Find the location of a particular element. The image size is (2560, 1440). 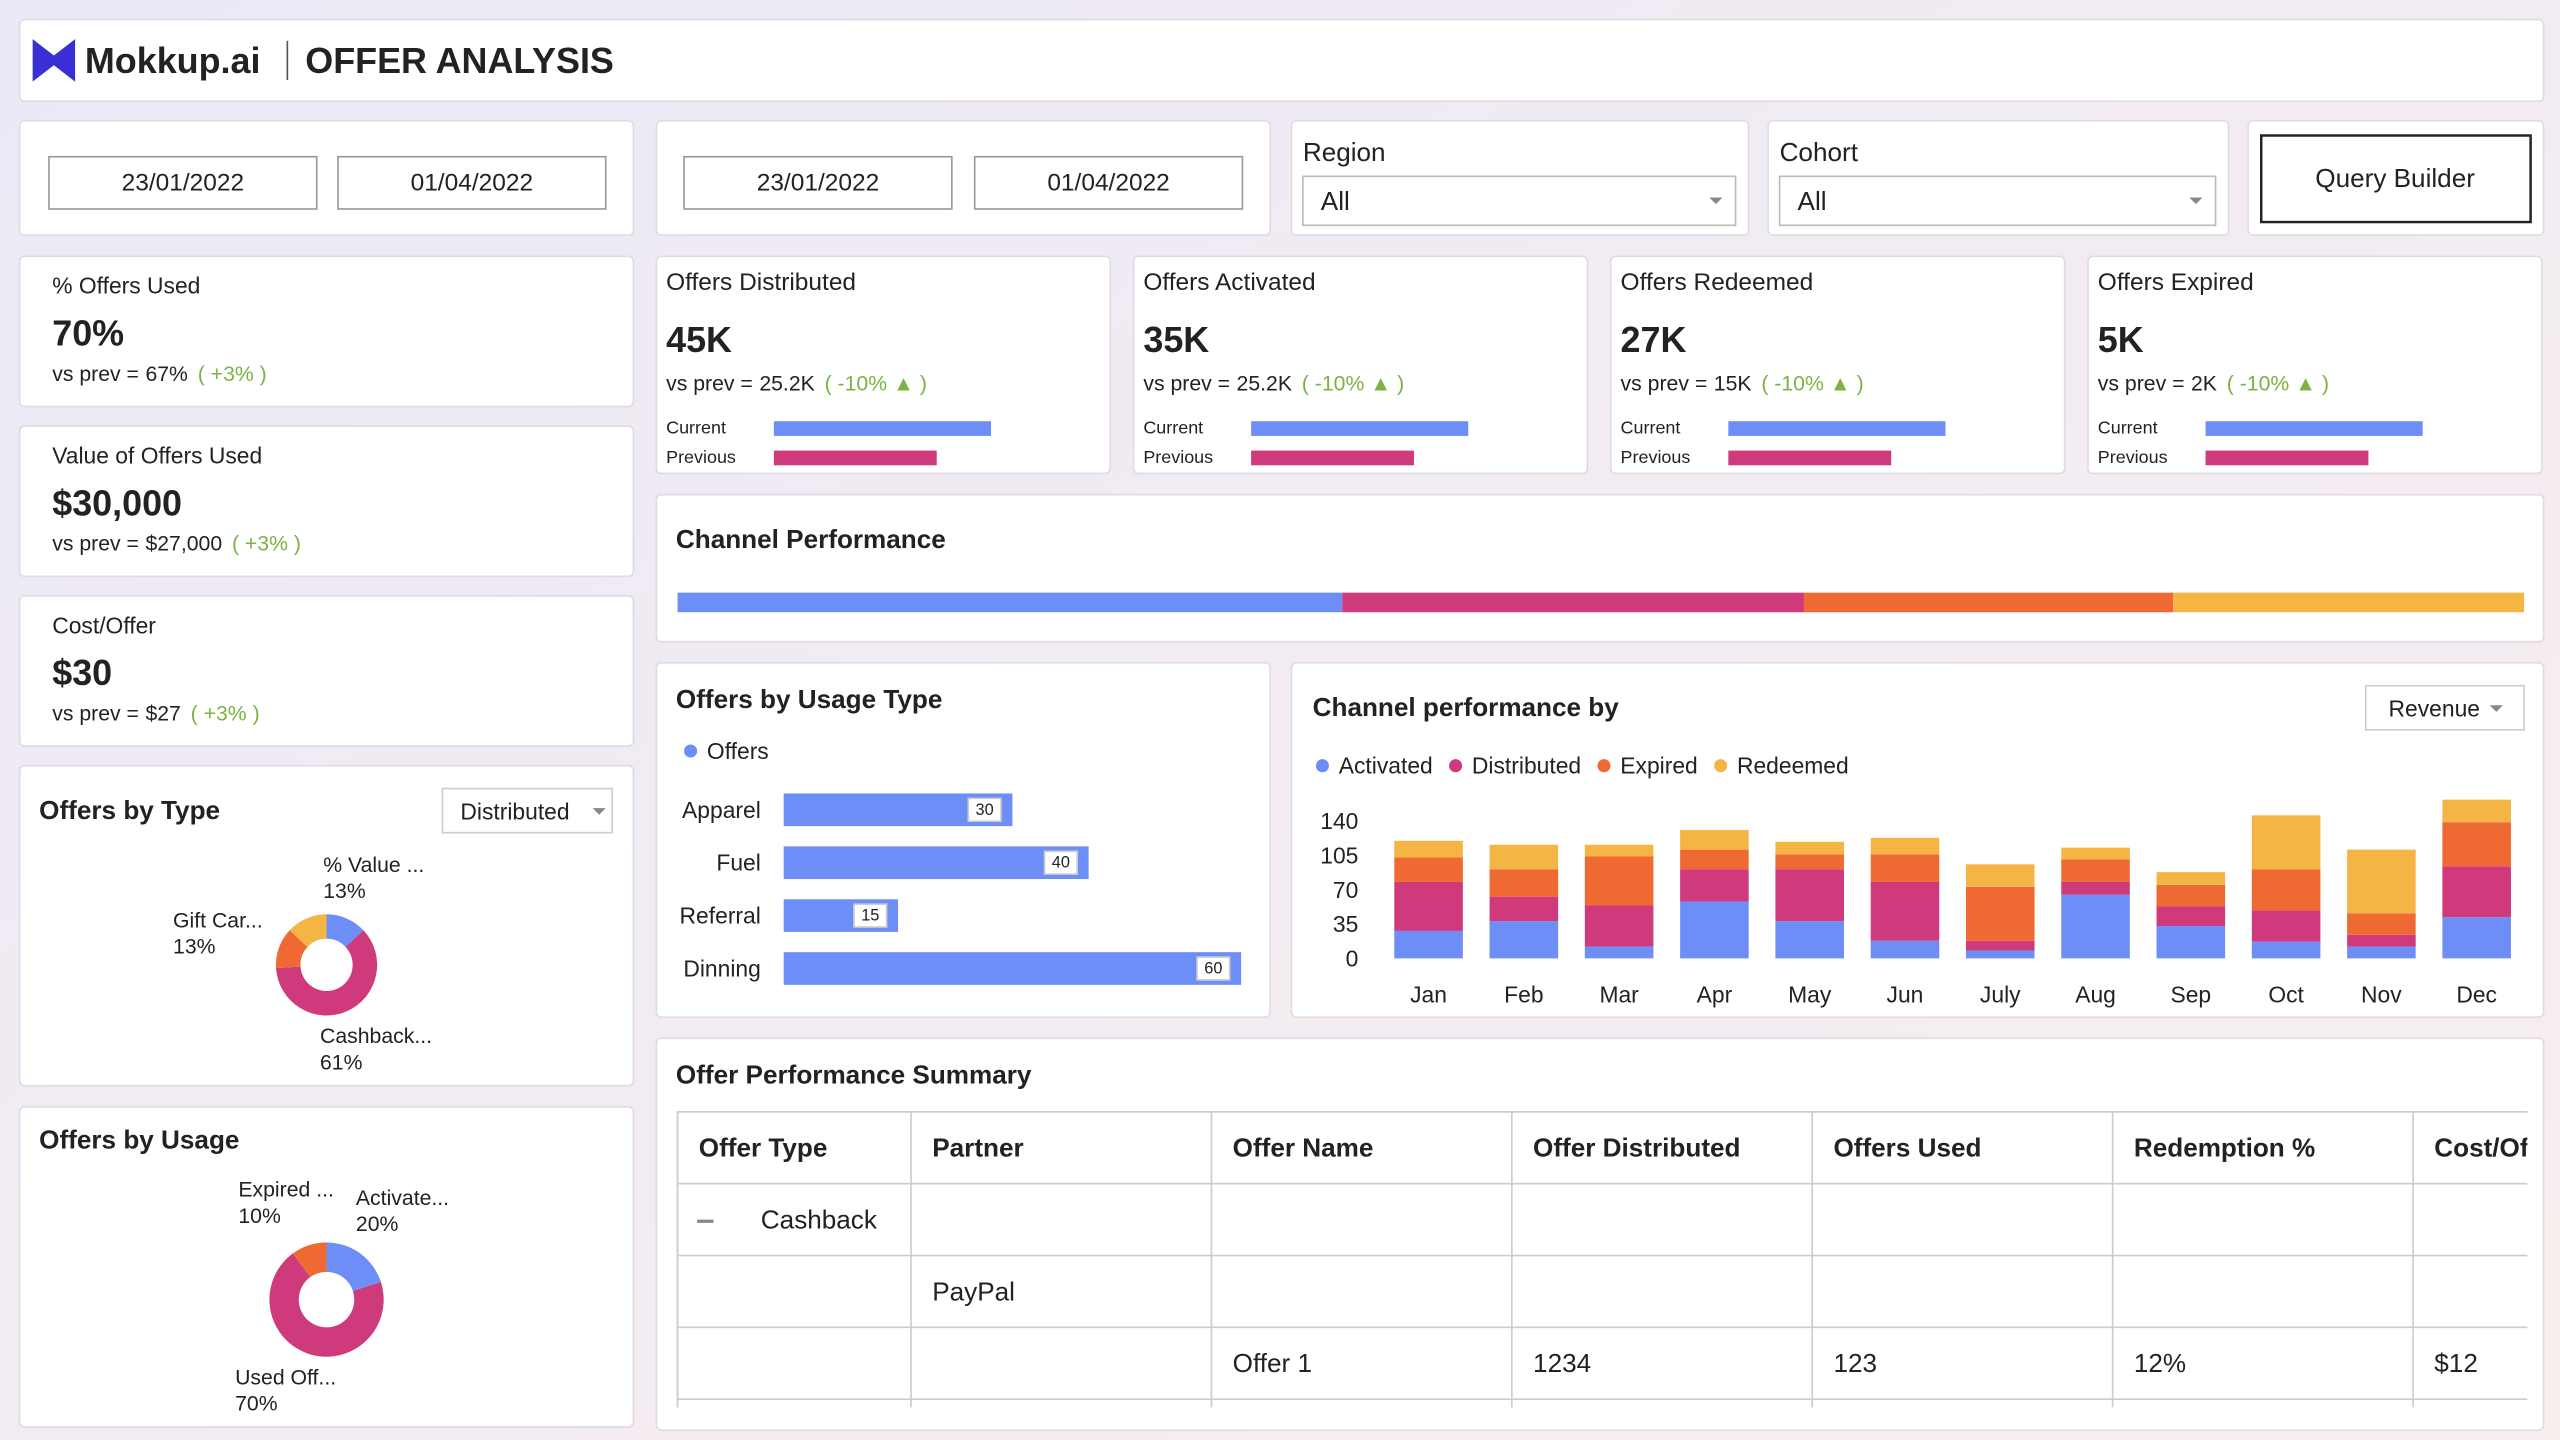

slice-value: 20% is located at coordinates (377, 1224).